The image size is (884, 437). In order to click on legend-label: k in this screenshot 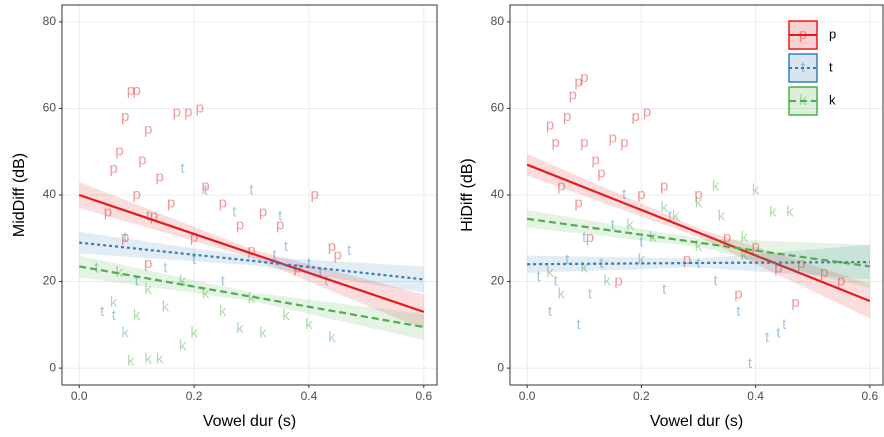, I will do `click(832, 99)`.